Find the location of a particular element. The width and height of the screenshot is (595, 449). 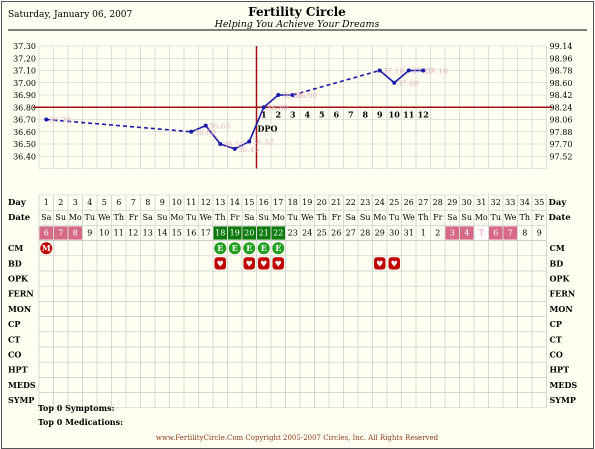

day-number: 30 is located at coordinates (467, 202).